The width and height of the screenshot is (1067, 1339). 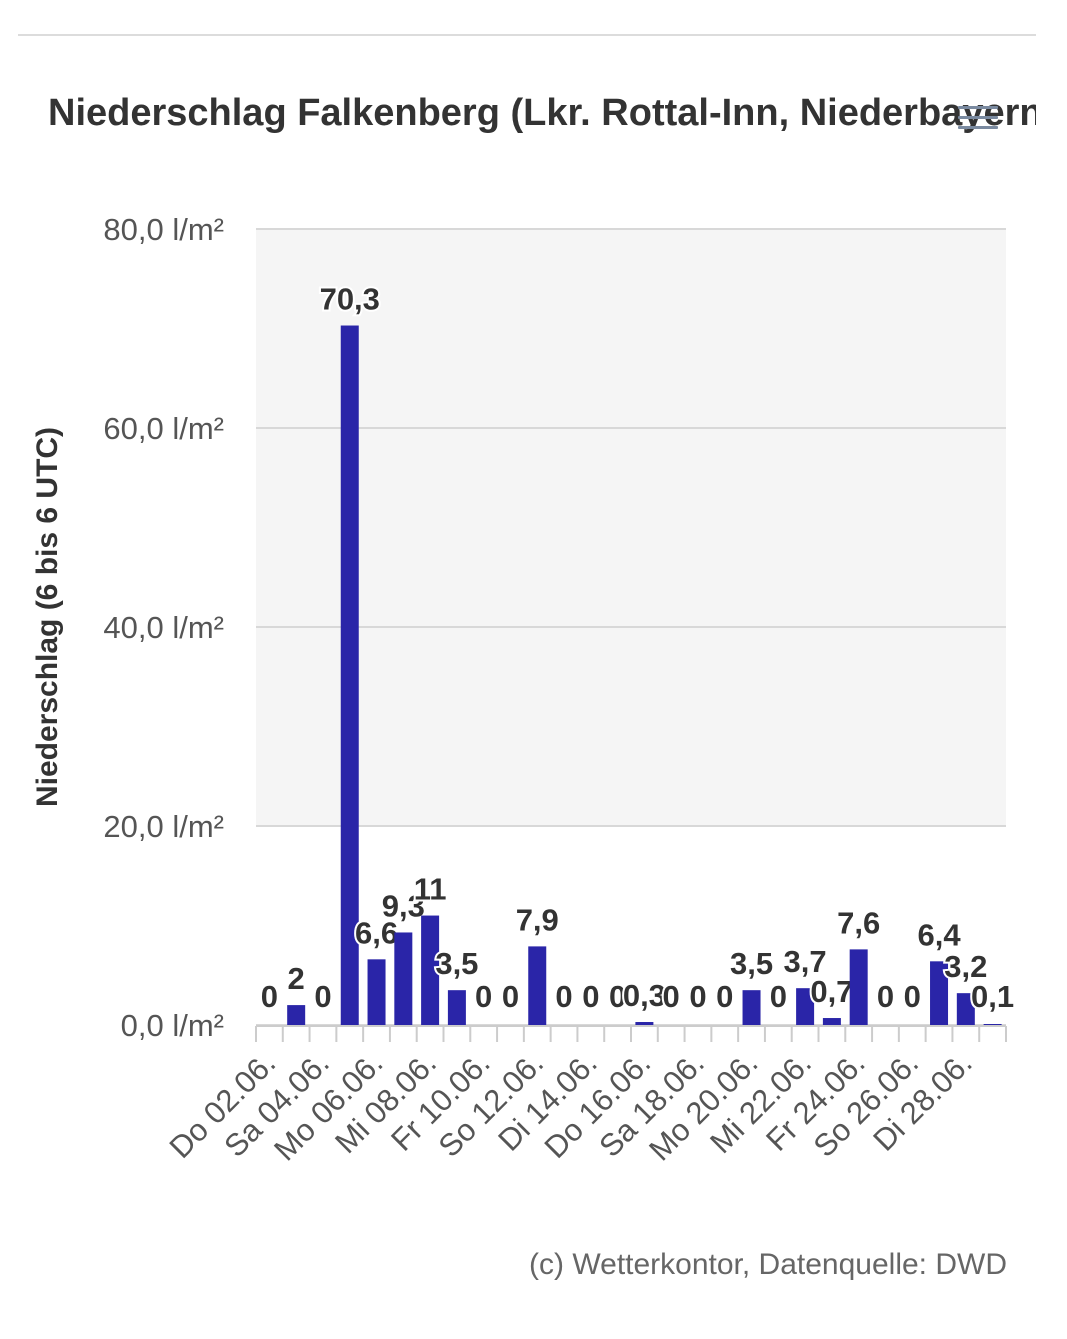 What do you see at coordinates (537, 919) in the screenshot?
I see `data-label: 7,9` at bounding box center [537, 919].